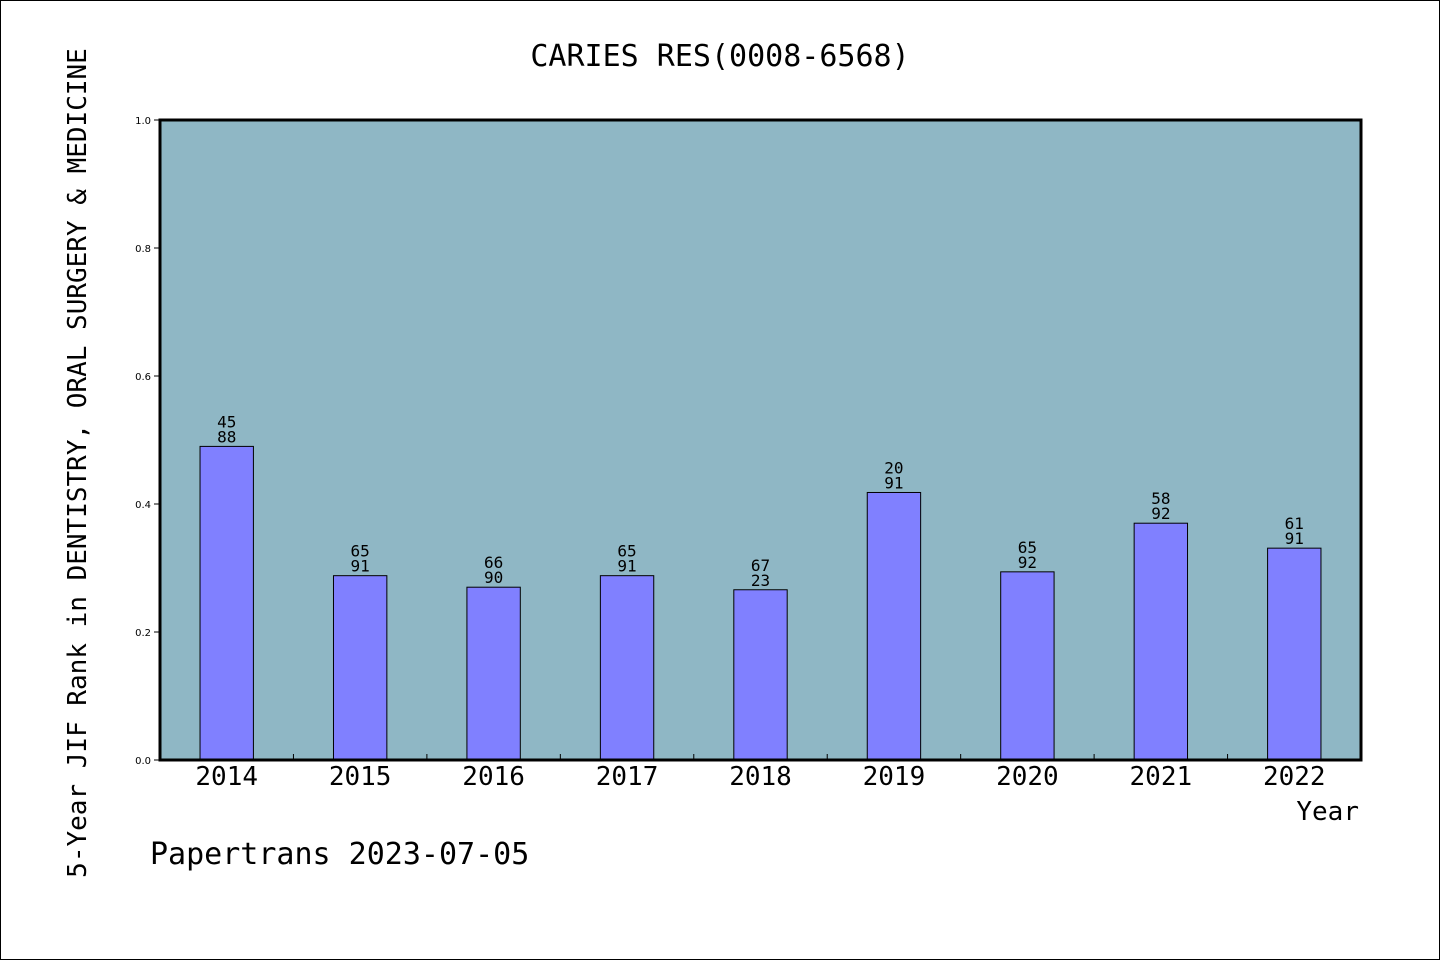  I want to click on bar-label-2017-2: 91, so click(626, 566).